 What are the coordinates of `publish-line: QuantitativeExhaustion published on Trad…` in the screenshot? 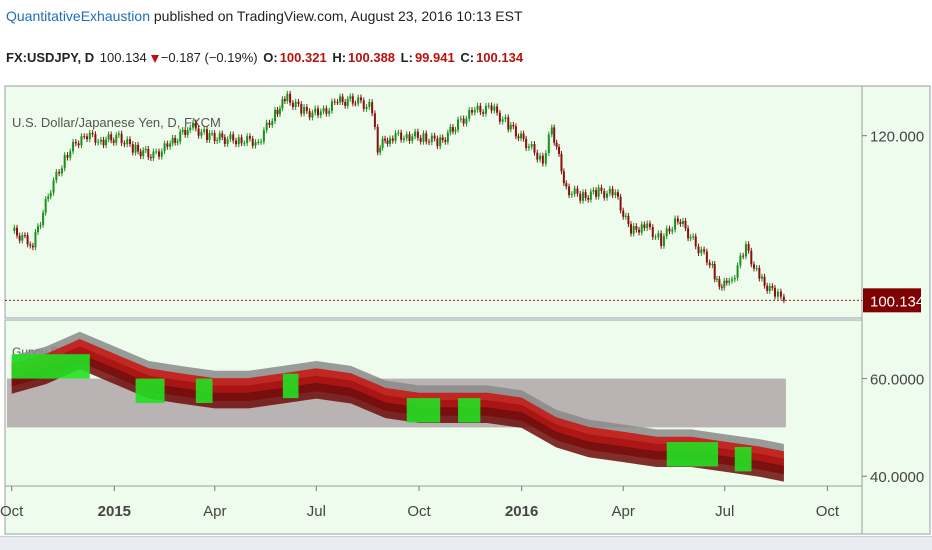 It's located at (264, 16).